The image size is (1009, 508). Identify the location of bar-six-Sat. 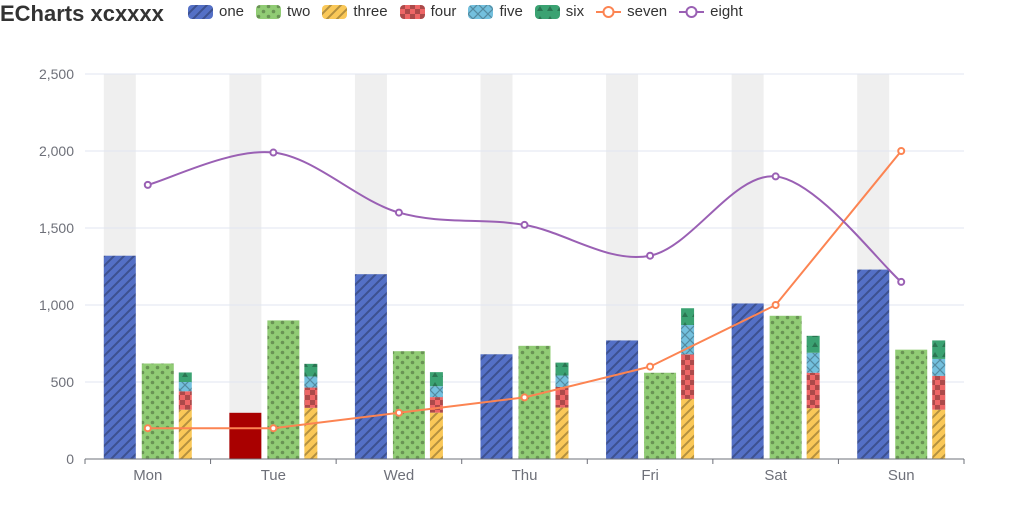
(813, 344).